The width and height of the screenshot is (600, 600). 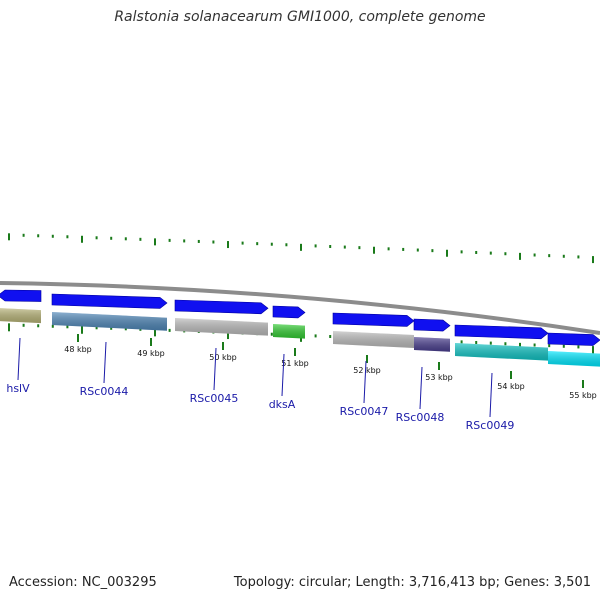 What do you see at coordinates (420, 417) in the screenshot?
I see `gene-label: RSc0048` at bounding box center [420, 417].